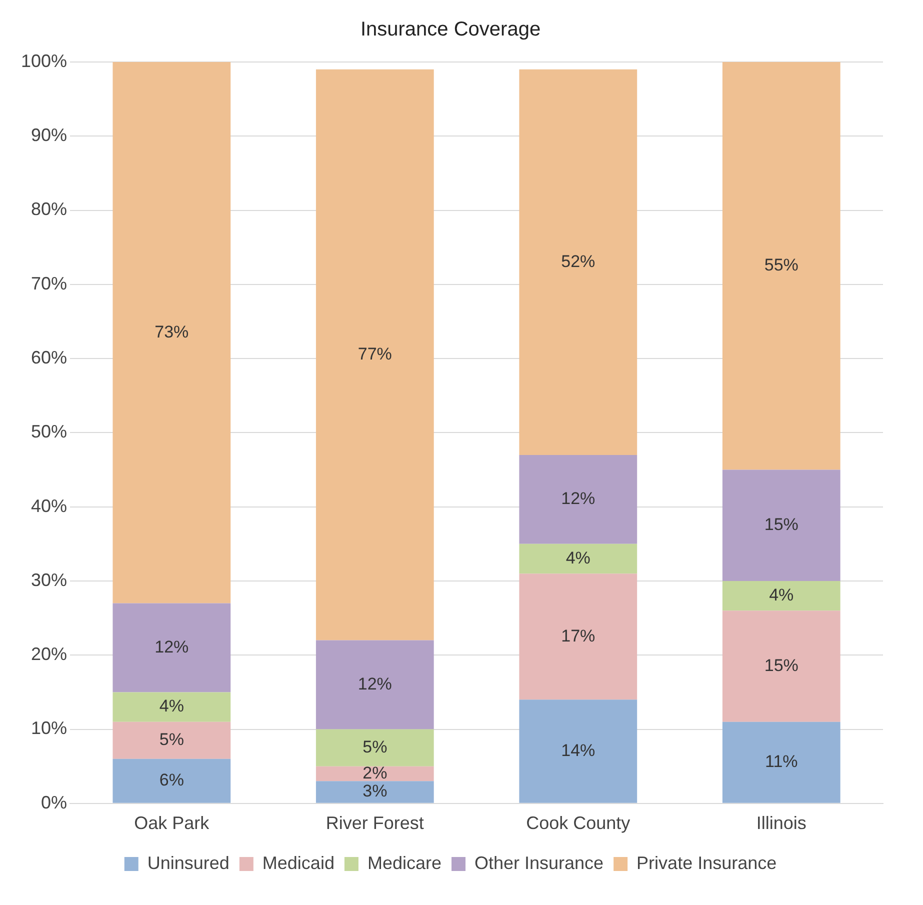 The height and width of the screenshot is (905, 923). What do you see at coordinates (49, 283) in the screenshot?
I see `y-tick-label: 70%` at bounding box center [49, 283].